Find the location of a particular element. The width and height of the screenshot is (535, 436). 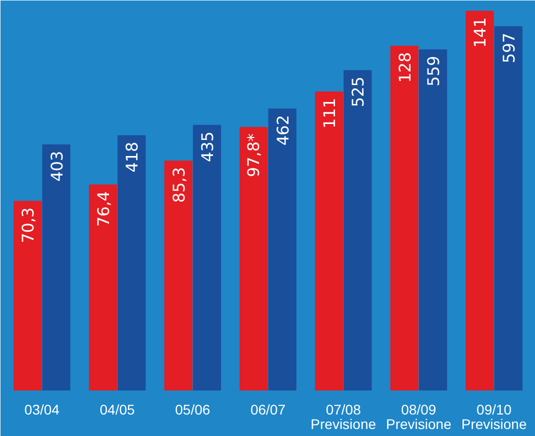

data-label: 128 is located at coordinates (404, 67).